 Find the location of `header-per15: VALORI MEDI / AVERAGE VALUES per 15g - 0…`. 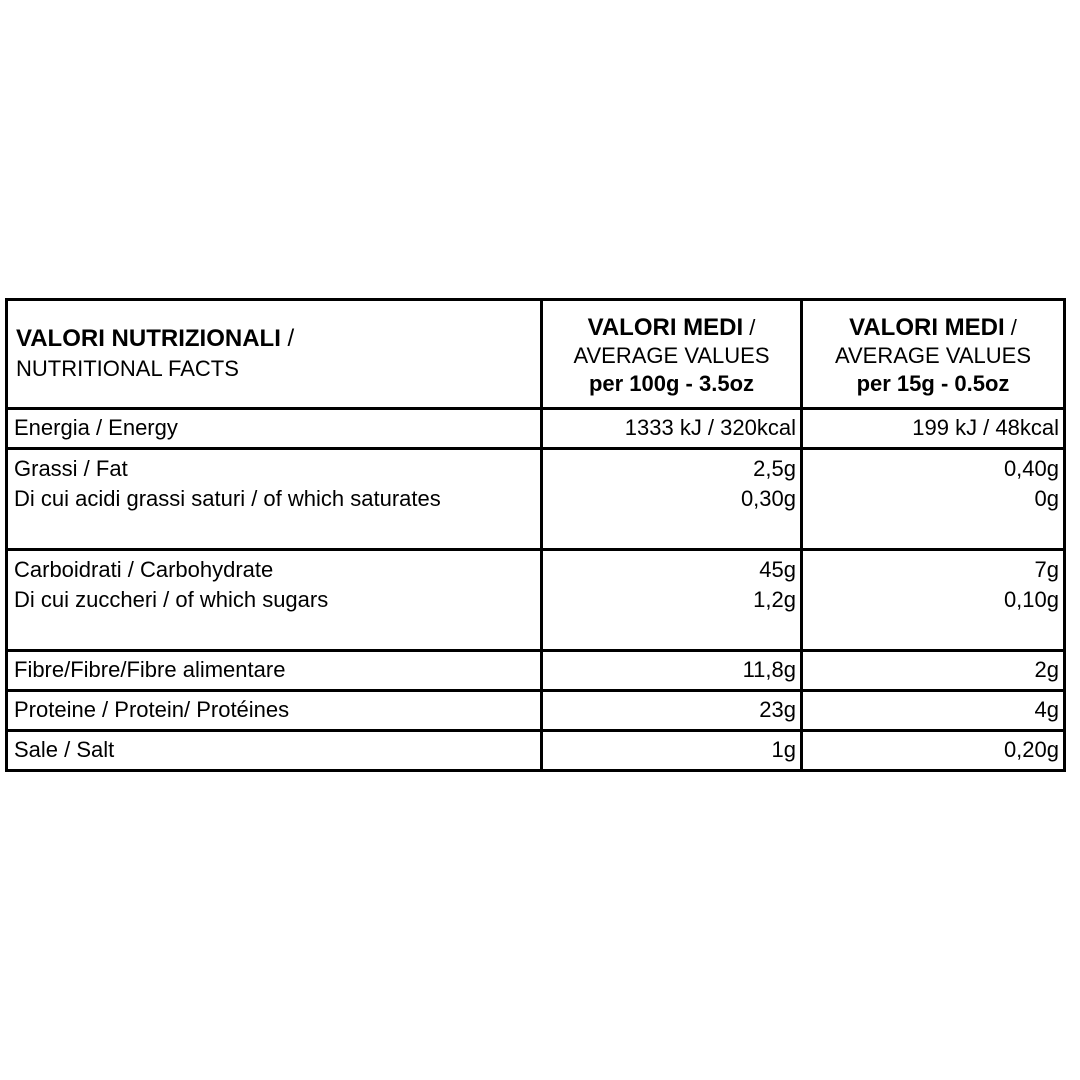

header-per15: VALORI MEDI / AVERAGE VALUES per 15g - 0… is located at coordinates (933, 354).